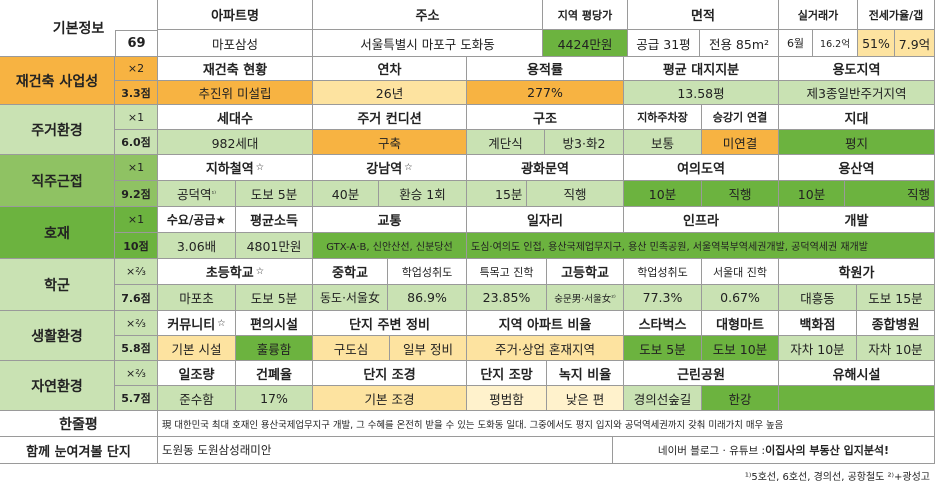 Image resolution: width=936 pixels, height=483 pixels. What do you see at coordinates (739, 43) in the screenshot?
I see `exclusive-area: 전용 85m²` at bounding box center [739, 43].